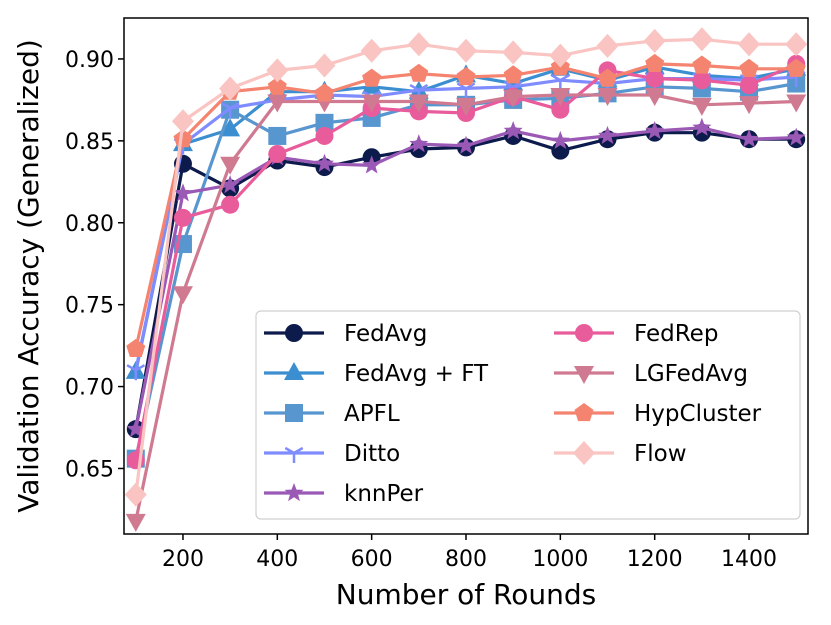 This screenshot has height=625, width=831. Describe the element at coordinates (384, 494) in the screenshot. I see `legend-label: knnPer` at that location.